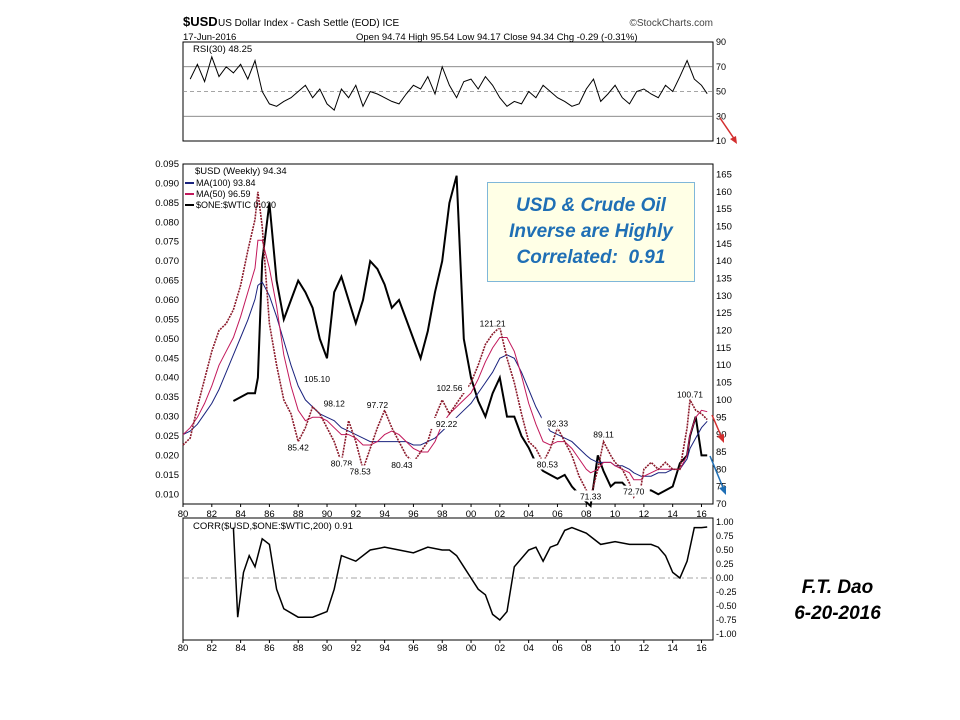 Image resolution: width=960 pixels, height=720 pixels. What do you see at coordinates (724, 313) in the screenshot?
I see `right-tick-label: 125` at bounding box center [724, 313].